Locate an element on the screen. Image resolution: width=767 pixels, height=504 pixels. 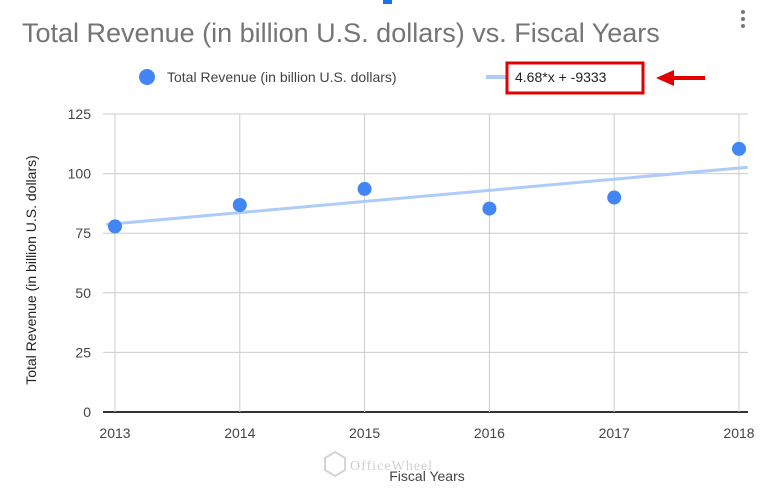
legend-label-series: Total Revenue (in billion U.S. dollars) is located at coordinates (282, 77).